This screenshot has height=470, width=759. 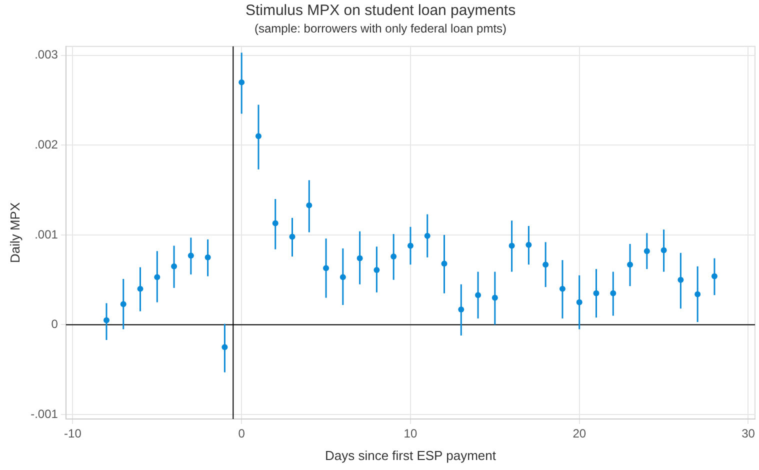 What do you see at coordinates (380, 29) in the screenshot?
I see `chart-subtitle: (sample: borrowers with only federal loan pmts)` at bounding box center [380, 29].